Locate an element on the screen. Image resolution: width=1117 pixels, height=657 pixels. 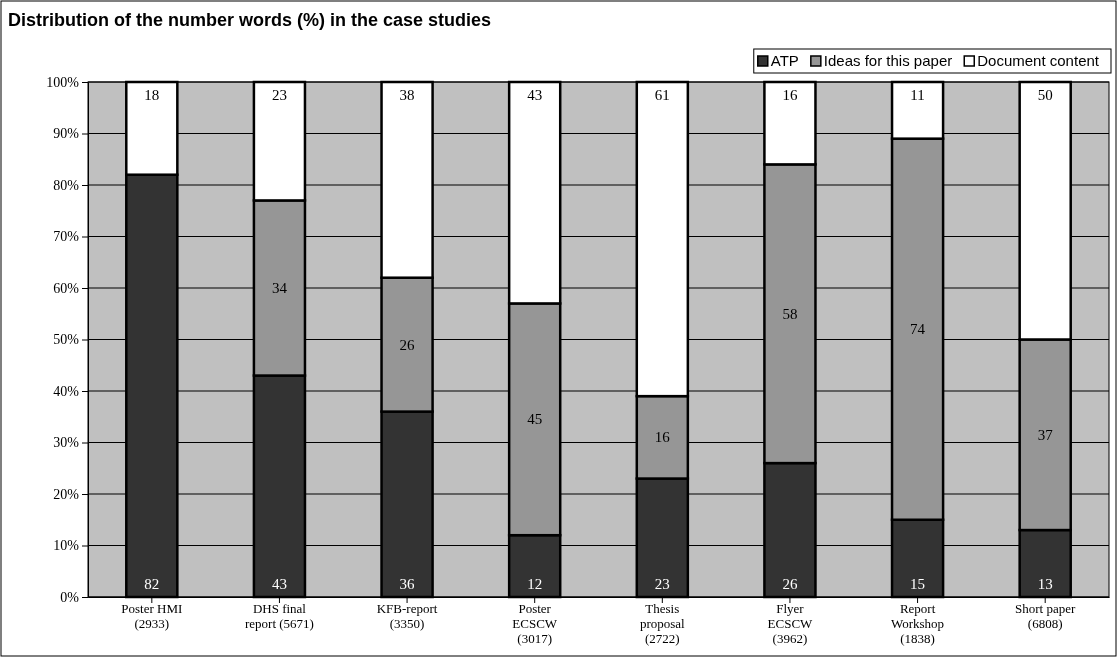
y-tick-label: 40% is located at coordinates (66, 391).